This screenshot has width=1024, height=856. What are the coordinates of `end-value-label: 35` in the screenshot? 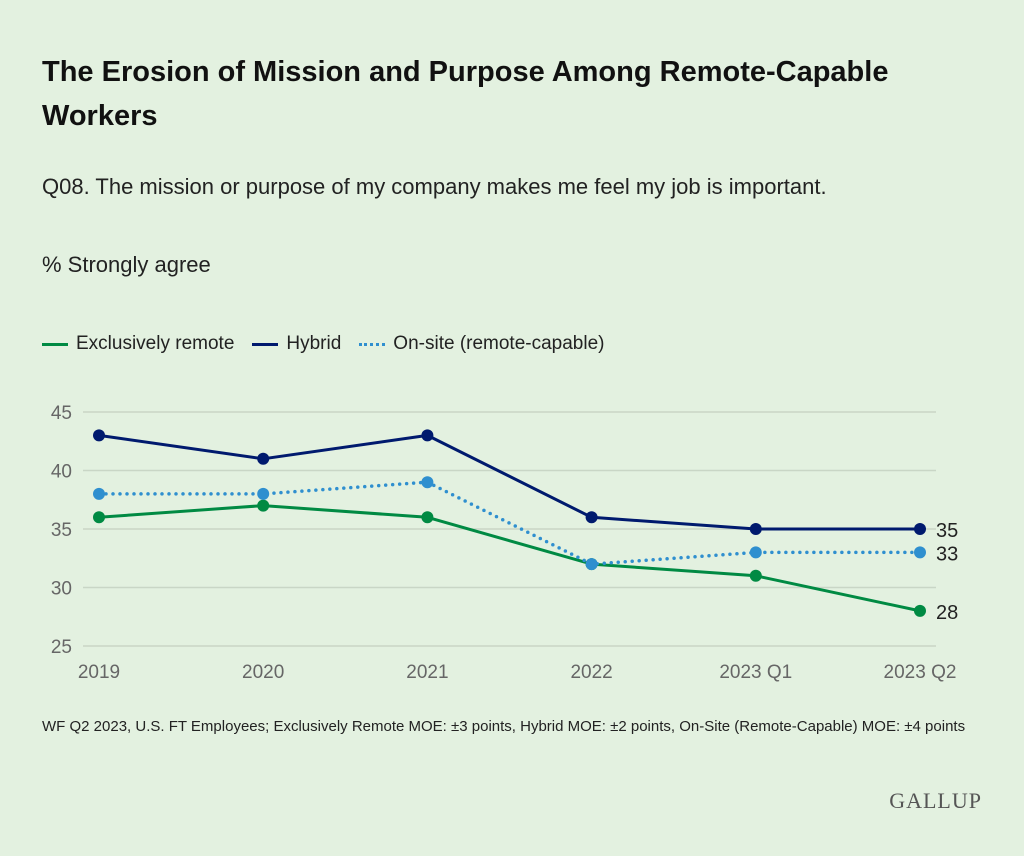 It's located at (947, 531).